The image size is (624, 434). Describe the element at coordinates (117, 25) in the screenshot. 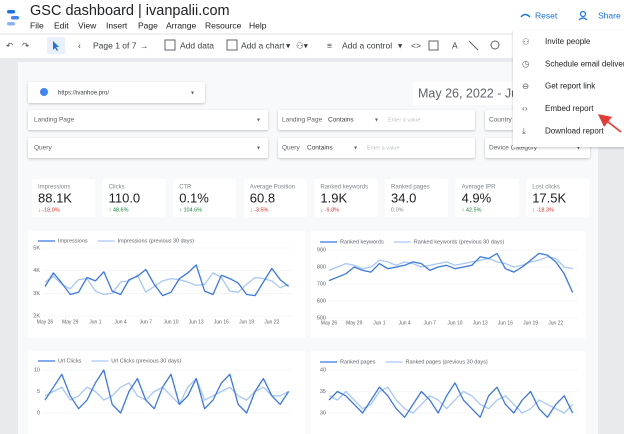

I see `menu-item: Insert` at that location.